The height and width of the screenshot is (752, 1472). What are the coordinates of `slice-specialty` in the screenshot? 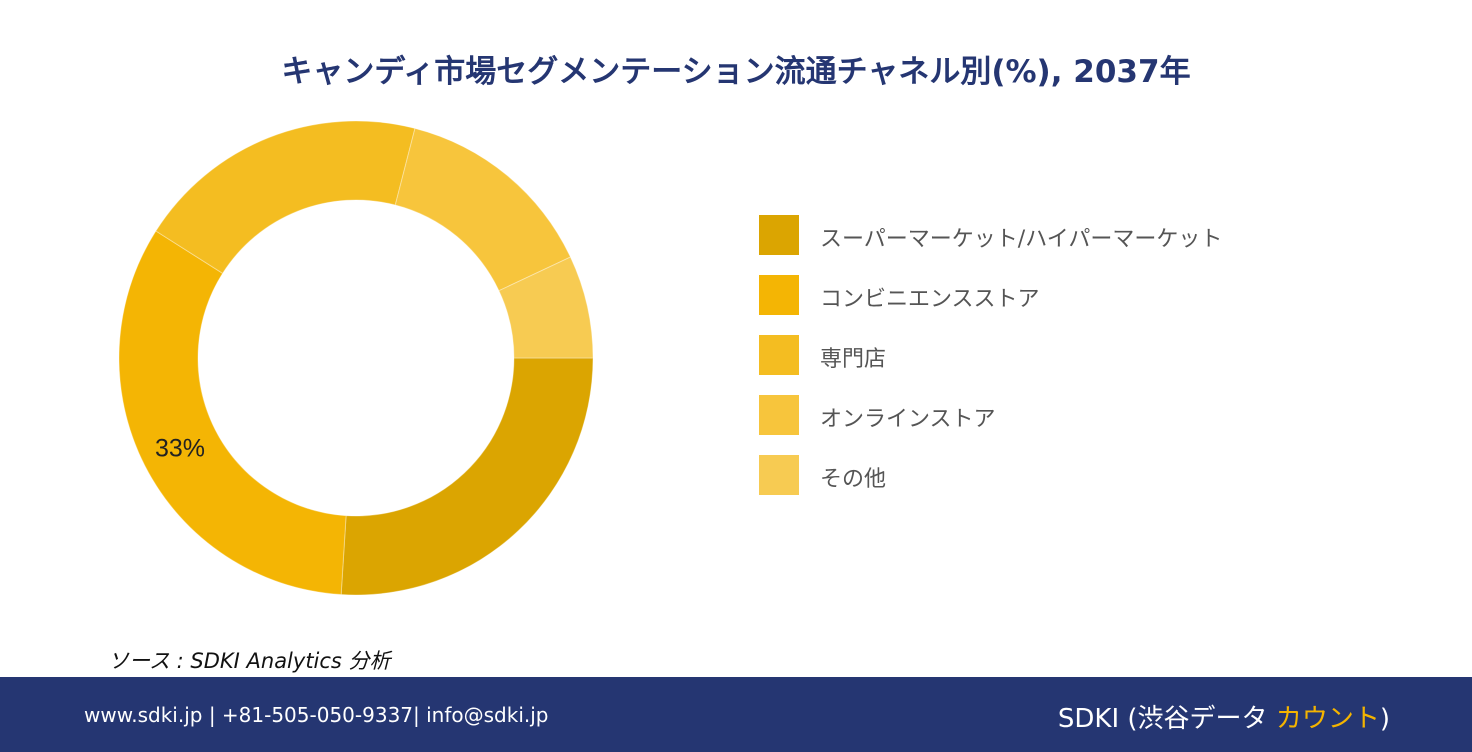 It's located at (285, 197).